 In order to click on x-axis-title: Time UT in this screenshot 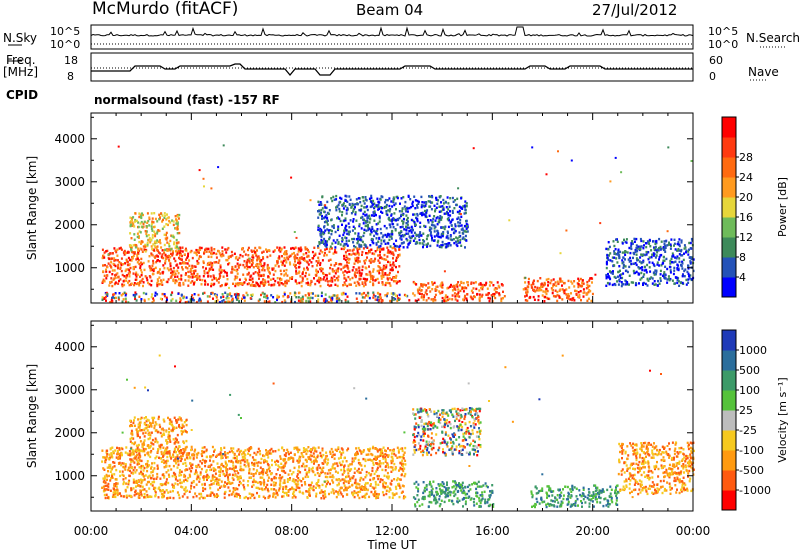, I will do `click(391, 545)`.